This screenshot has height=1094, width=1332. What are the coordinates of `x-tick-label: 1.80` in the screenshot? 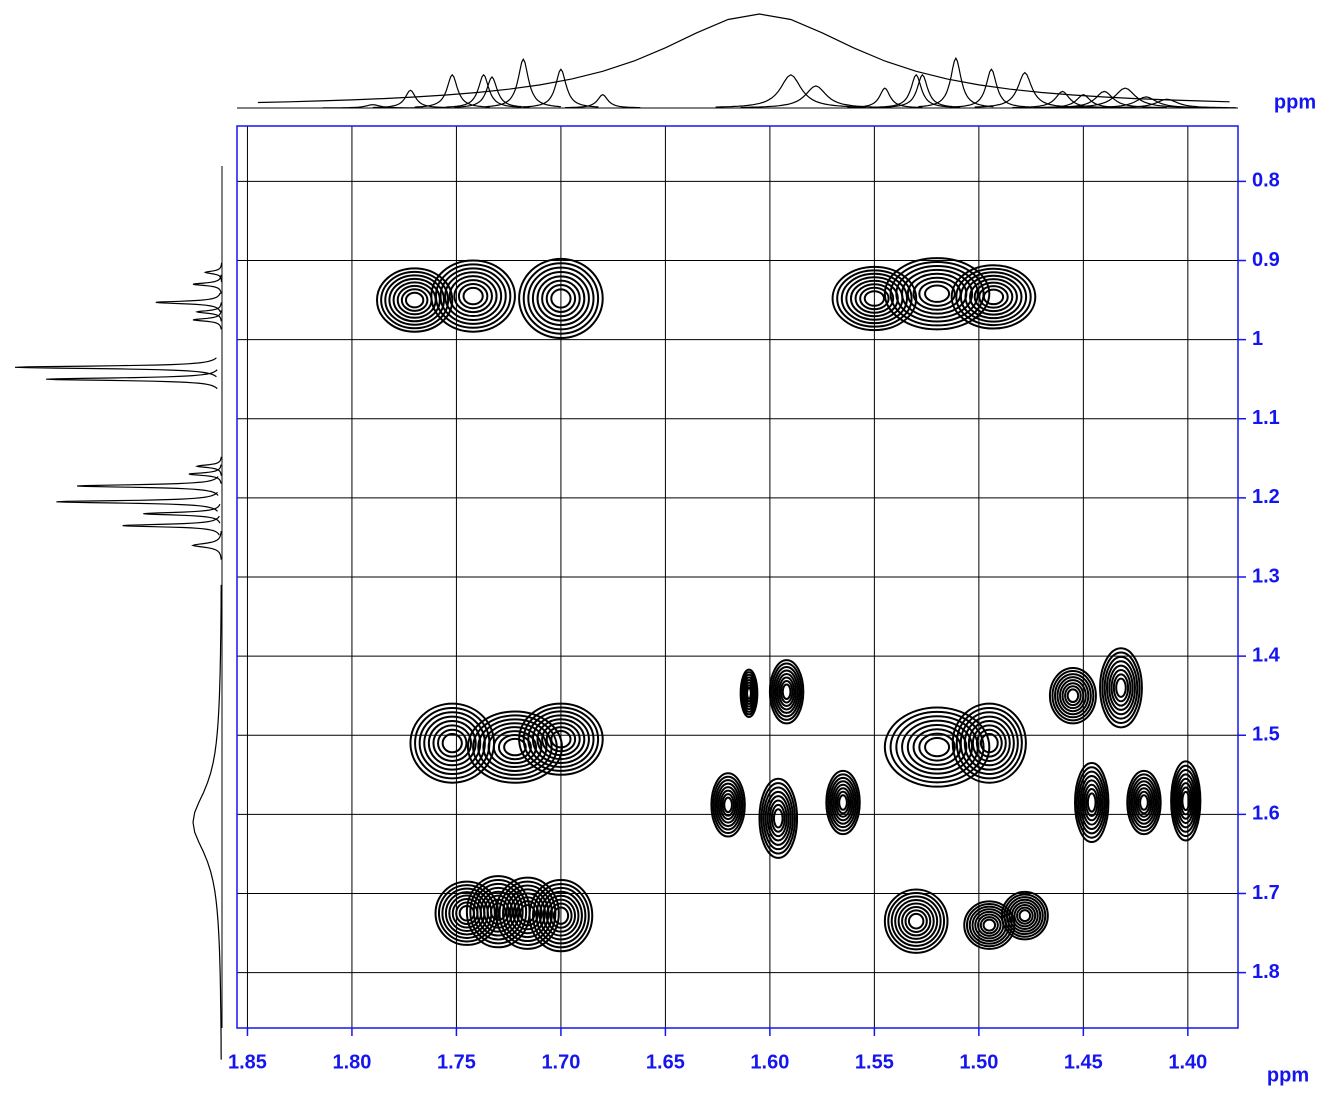 It's located at (351, 1062).